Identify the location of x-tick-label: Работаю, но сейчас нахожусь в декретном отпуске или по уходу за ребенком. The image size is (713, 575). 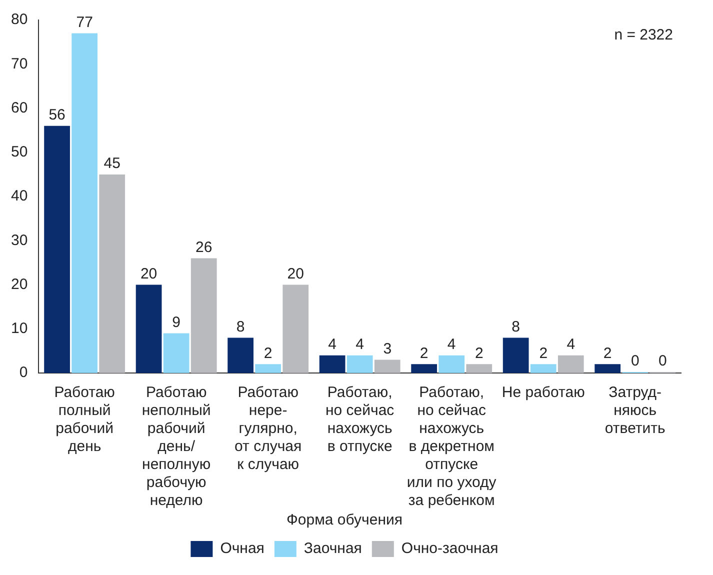
(451, 447).